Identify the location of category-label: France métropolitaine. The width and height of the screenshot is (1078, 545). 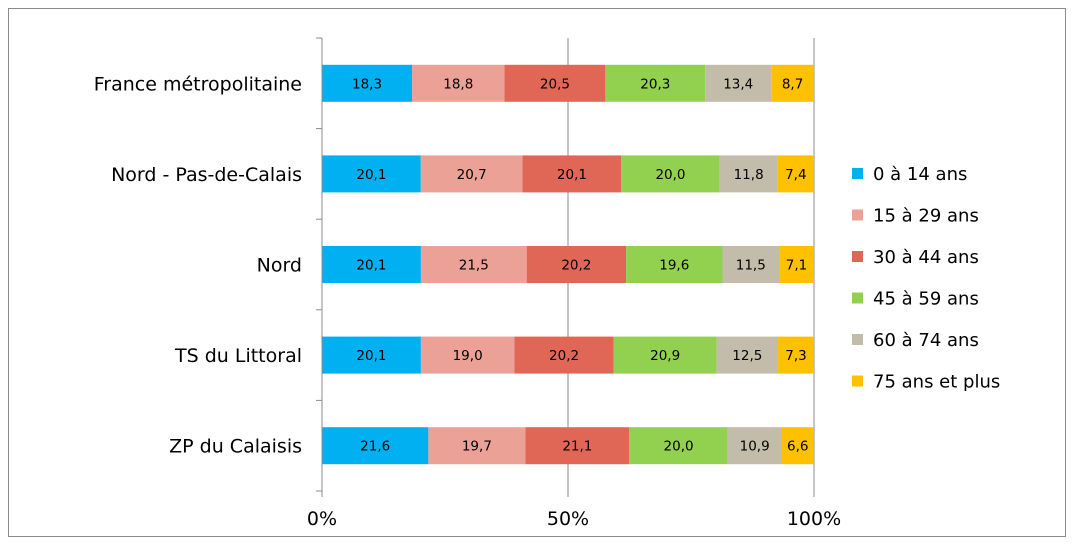
(198, 84).